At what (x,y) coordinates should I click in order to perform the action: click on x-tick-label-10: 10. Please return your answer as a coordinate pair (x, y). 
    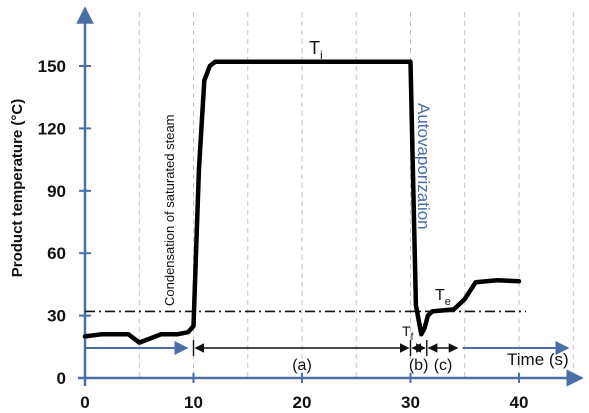
    Looking at the image, I should click on (193, 402).